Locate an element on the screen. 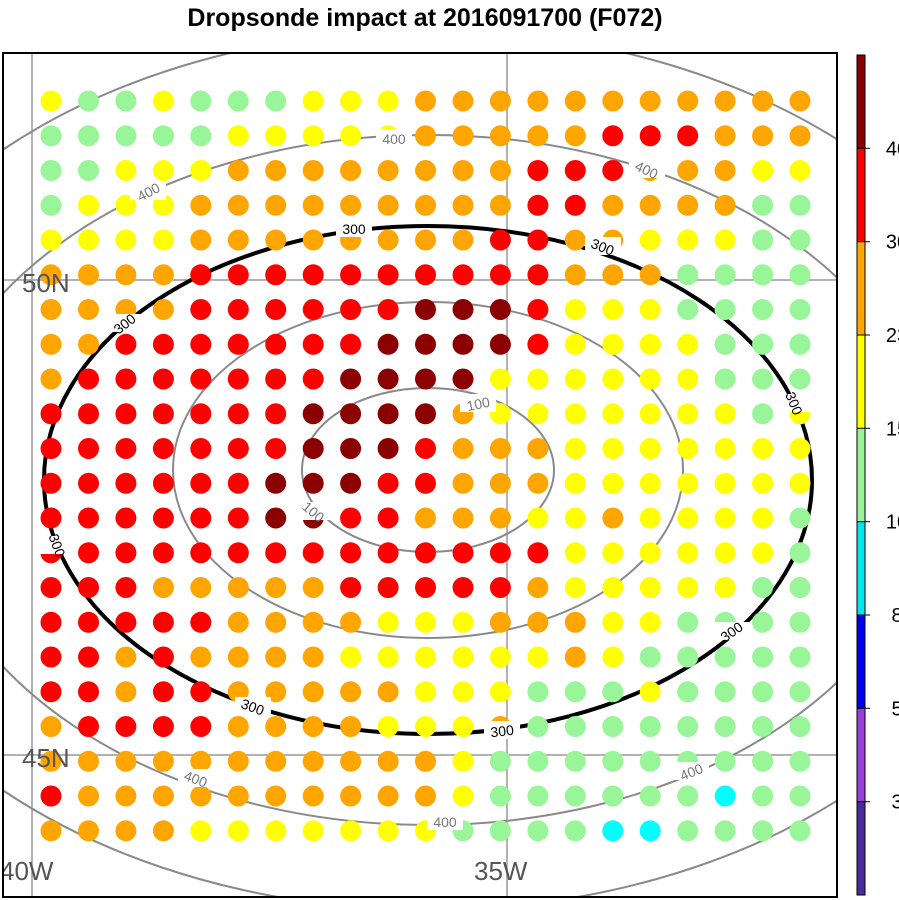 This screenshot has width=899, height=900. colorbar-label: 30 is located at coordinates (892, 243).